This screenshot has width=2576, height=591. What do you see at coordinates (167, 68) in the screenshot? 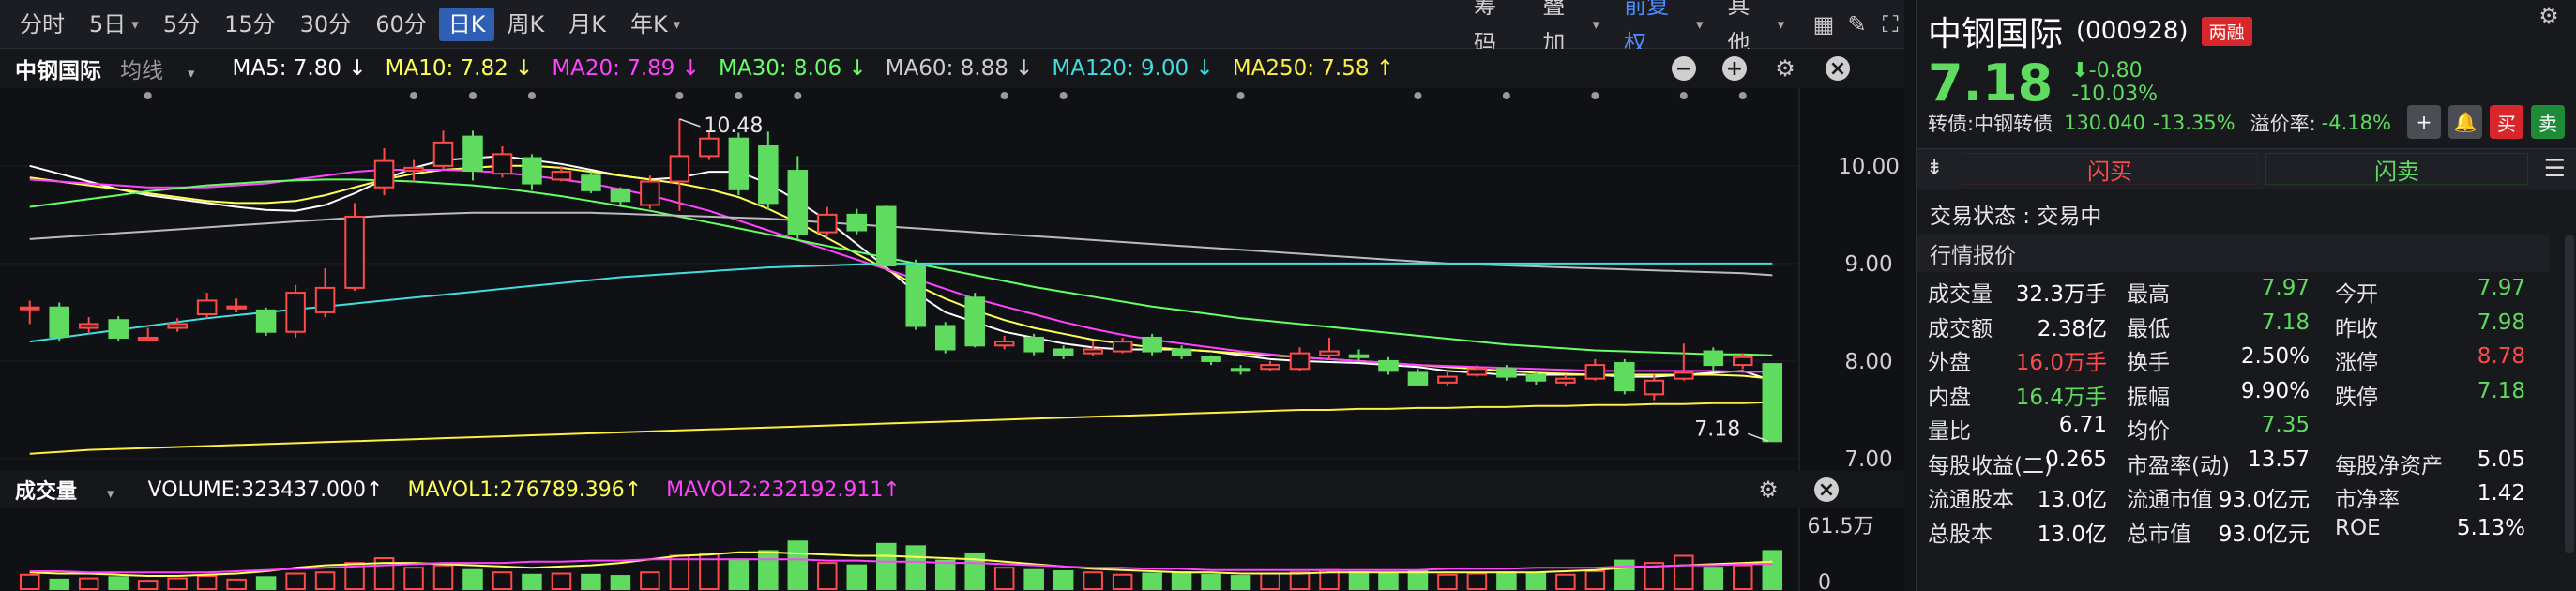
I see `line-type-selector: 均线 ▾` at bounding box center [167, 68].